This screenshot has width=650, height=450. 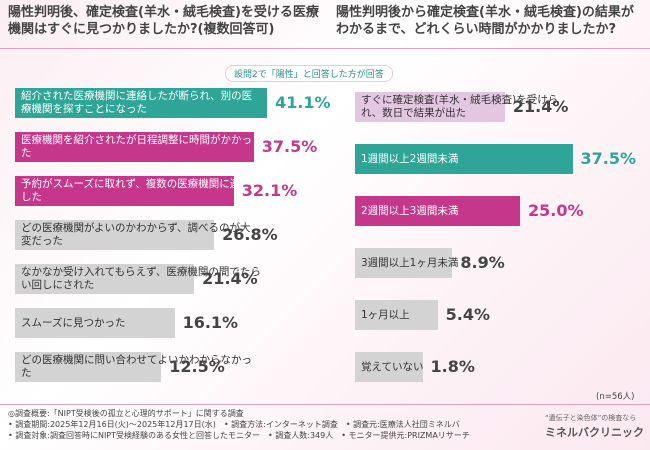 I want to click on category-label: どの医療機関がよいのかわからず、調べるのが大変だった, so click(x=136, y=234).